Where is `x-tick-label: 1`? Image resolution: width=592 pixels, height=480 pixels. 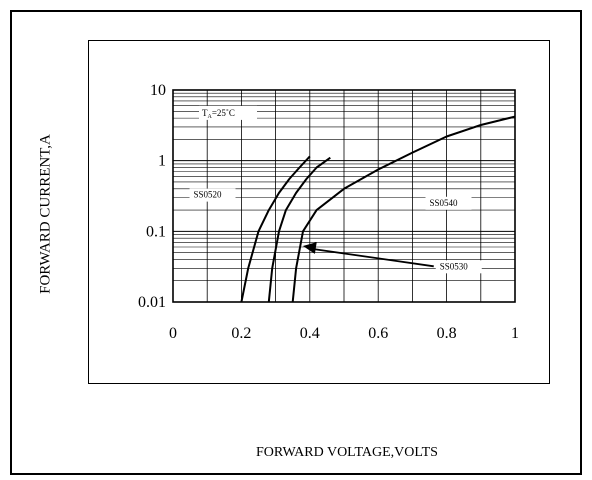 x-tick-label: 1 is located at coordinates (515, 333).